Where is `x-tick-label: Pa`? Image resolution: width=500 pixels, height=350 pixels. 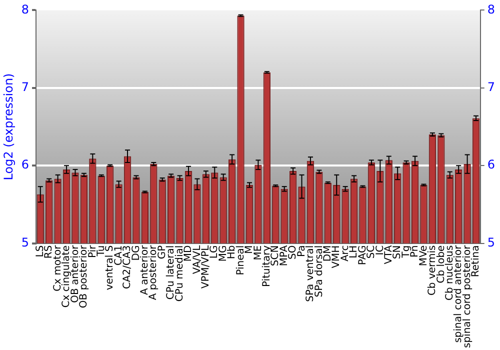
x-tick-label: Pa is located at coordinates (302, 251).